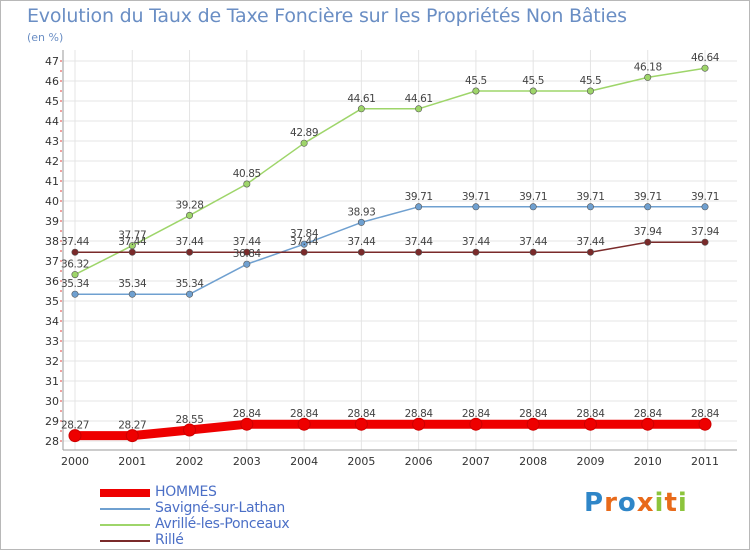 This screenshot has width=750, height=550. What do you see at coordinates (75, 426) in the screenshot?
I see `data-label: 28.27` at bounding box center [75, 426].